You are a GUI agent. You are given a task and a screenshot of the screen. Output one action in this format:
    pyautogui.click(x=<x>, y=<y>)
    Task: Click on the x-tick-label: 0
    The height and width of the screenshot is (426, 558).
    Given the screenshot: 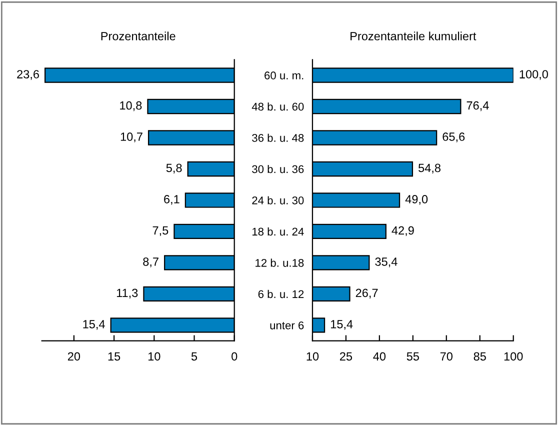 What is the action you would take?
    pyautogui.click(x=235, y=356)
    